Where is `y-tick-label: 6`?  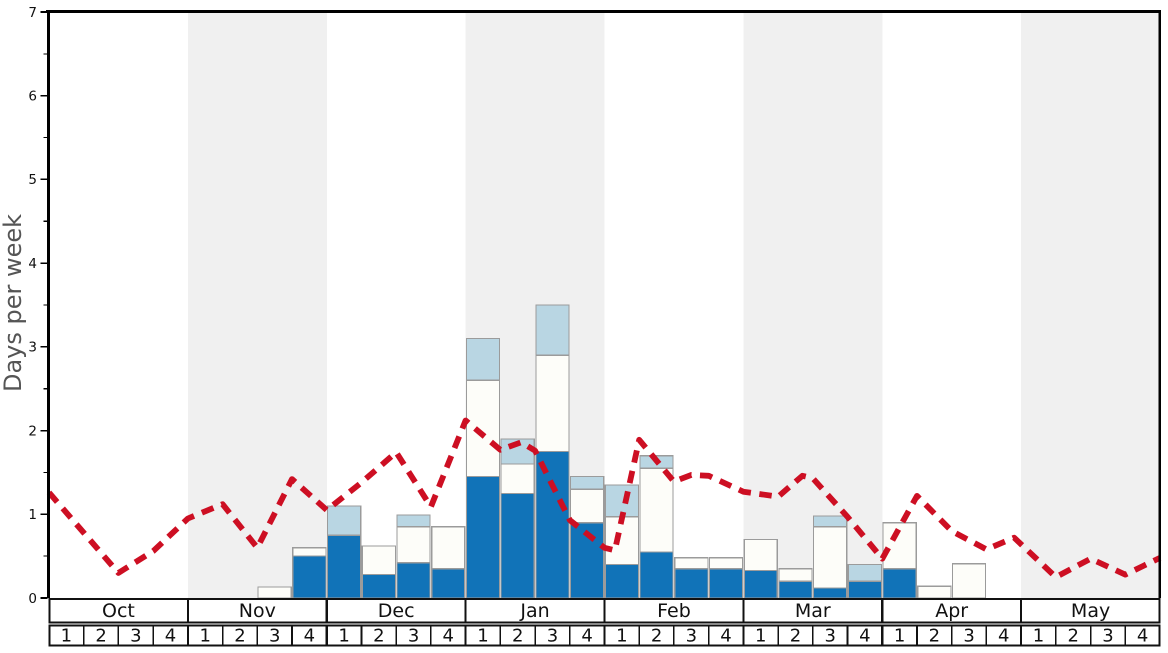 y-tick-label: 6 is located at coordinates (32, 97).